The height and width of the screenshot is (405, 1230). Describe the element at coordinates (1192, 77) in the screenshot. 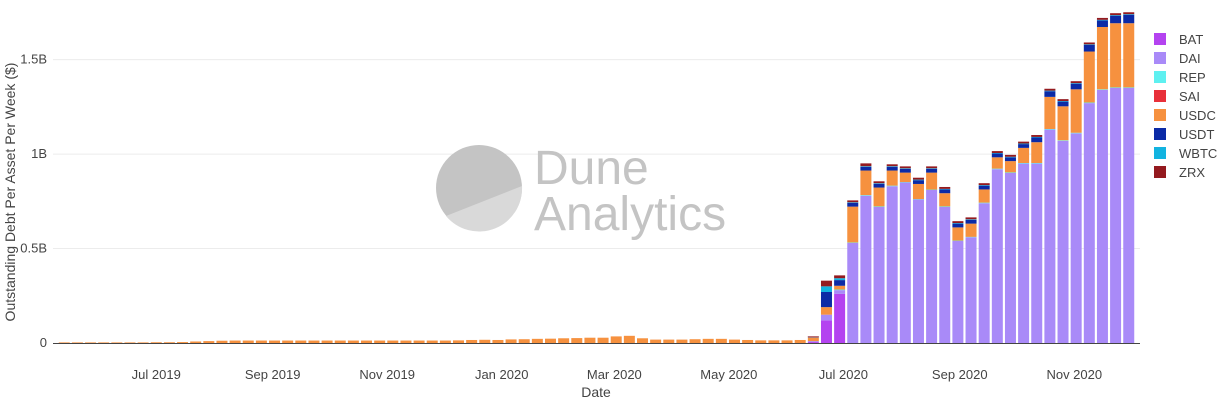

I see `legend-label-rep: REP` at that location.